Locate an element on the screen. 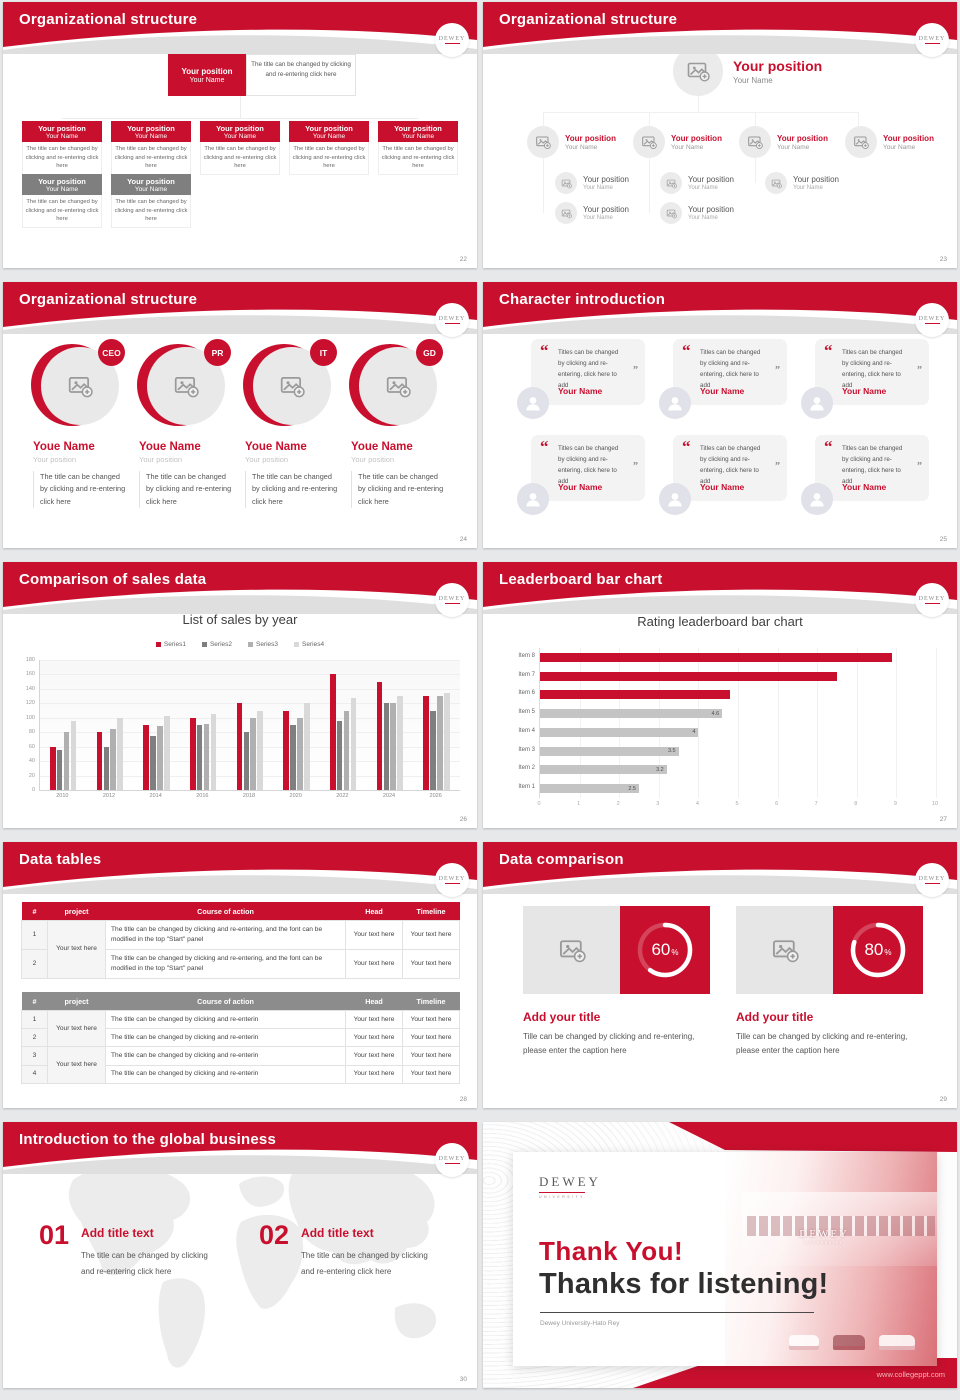 The height and width of the screenshot is (1400, 960). category-label: Item 1 is located at coordinates (526, 787).